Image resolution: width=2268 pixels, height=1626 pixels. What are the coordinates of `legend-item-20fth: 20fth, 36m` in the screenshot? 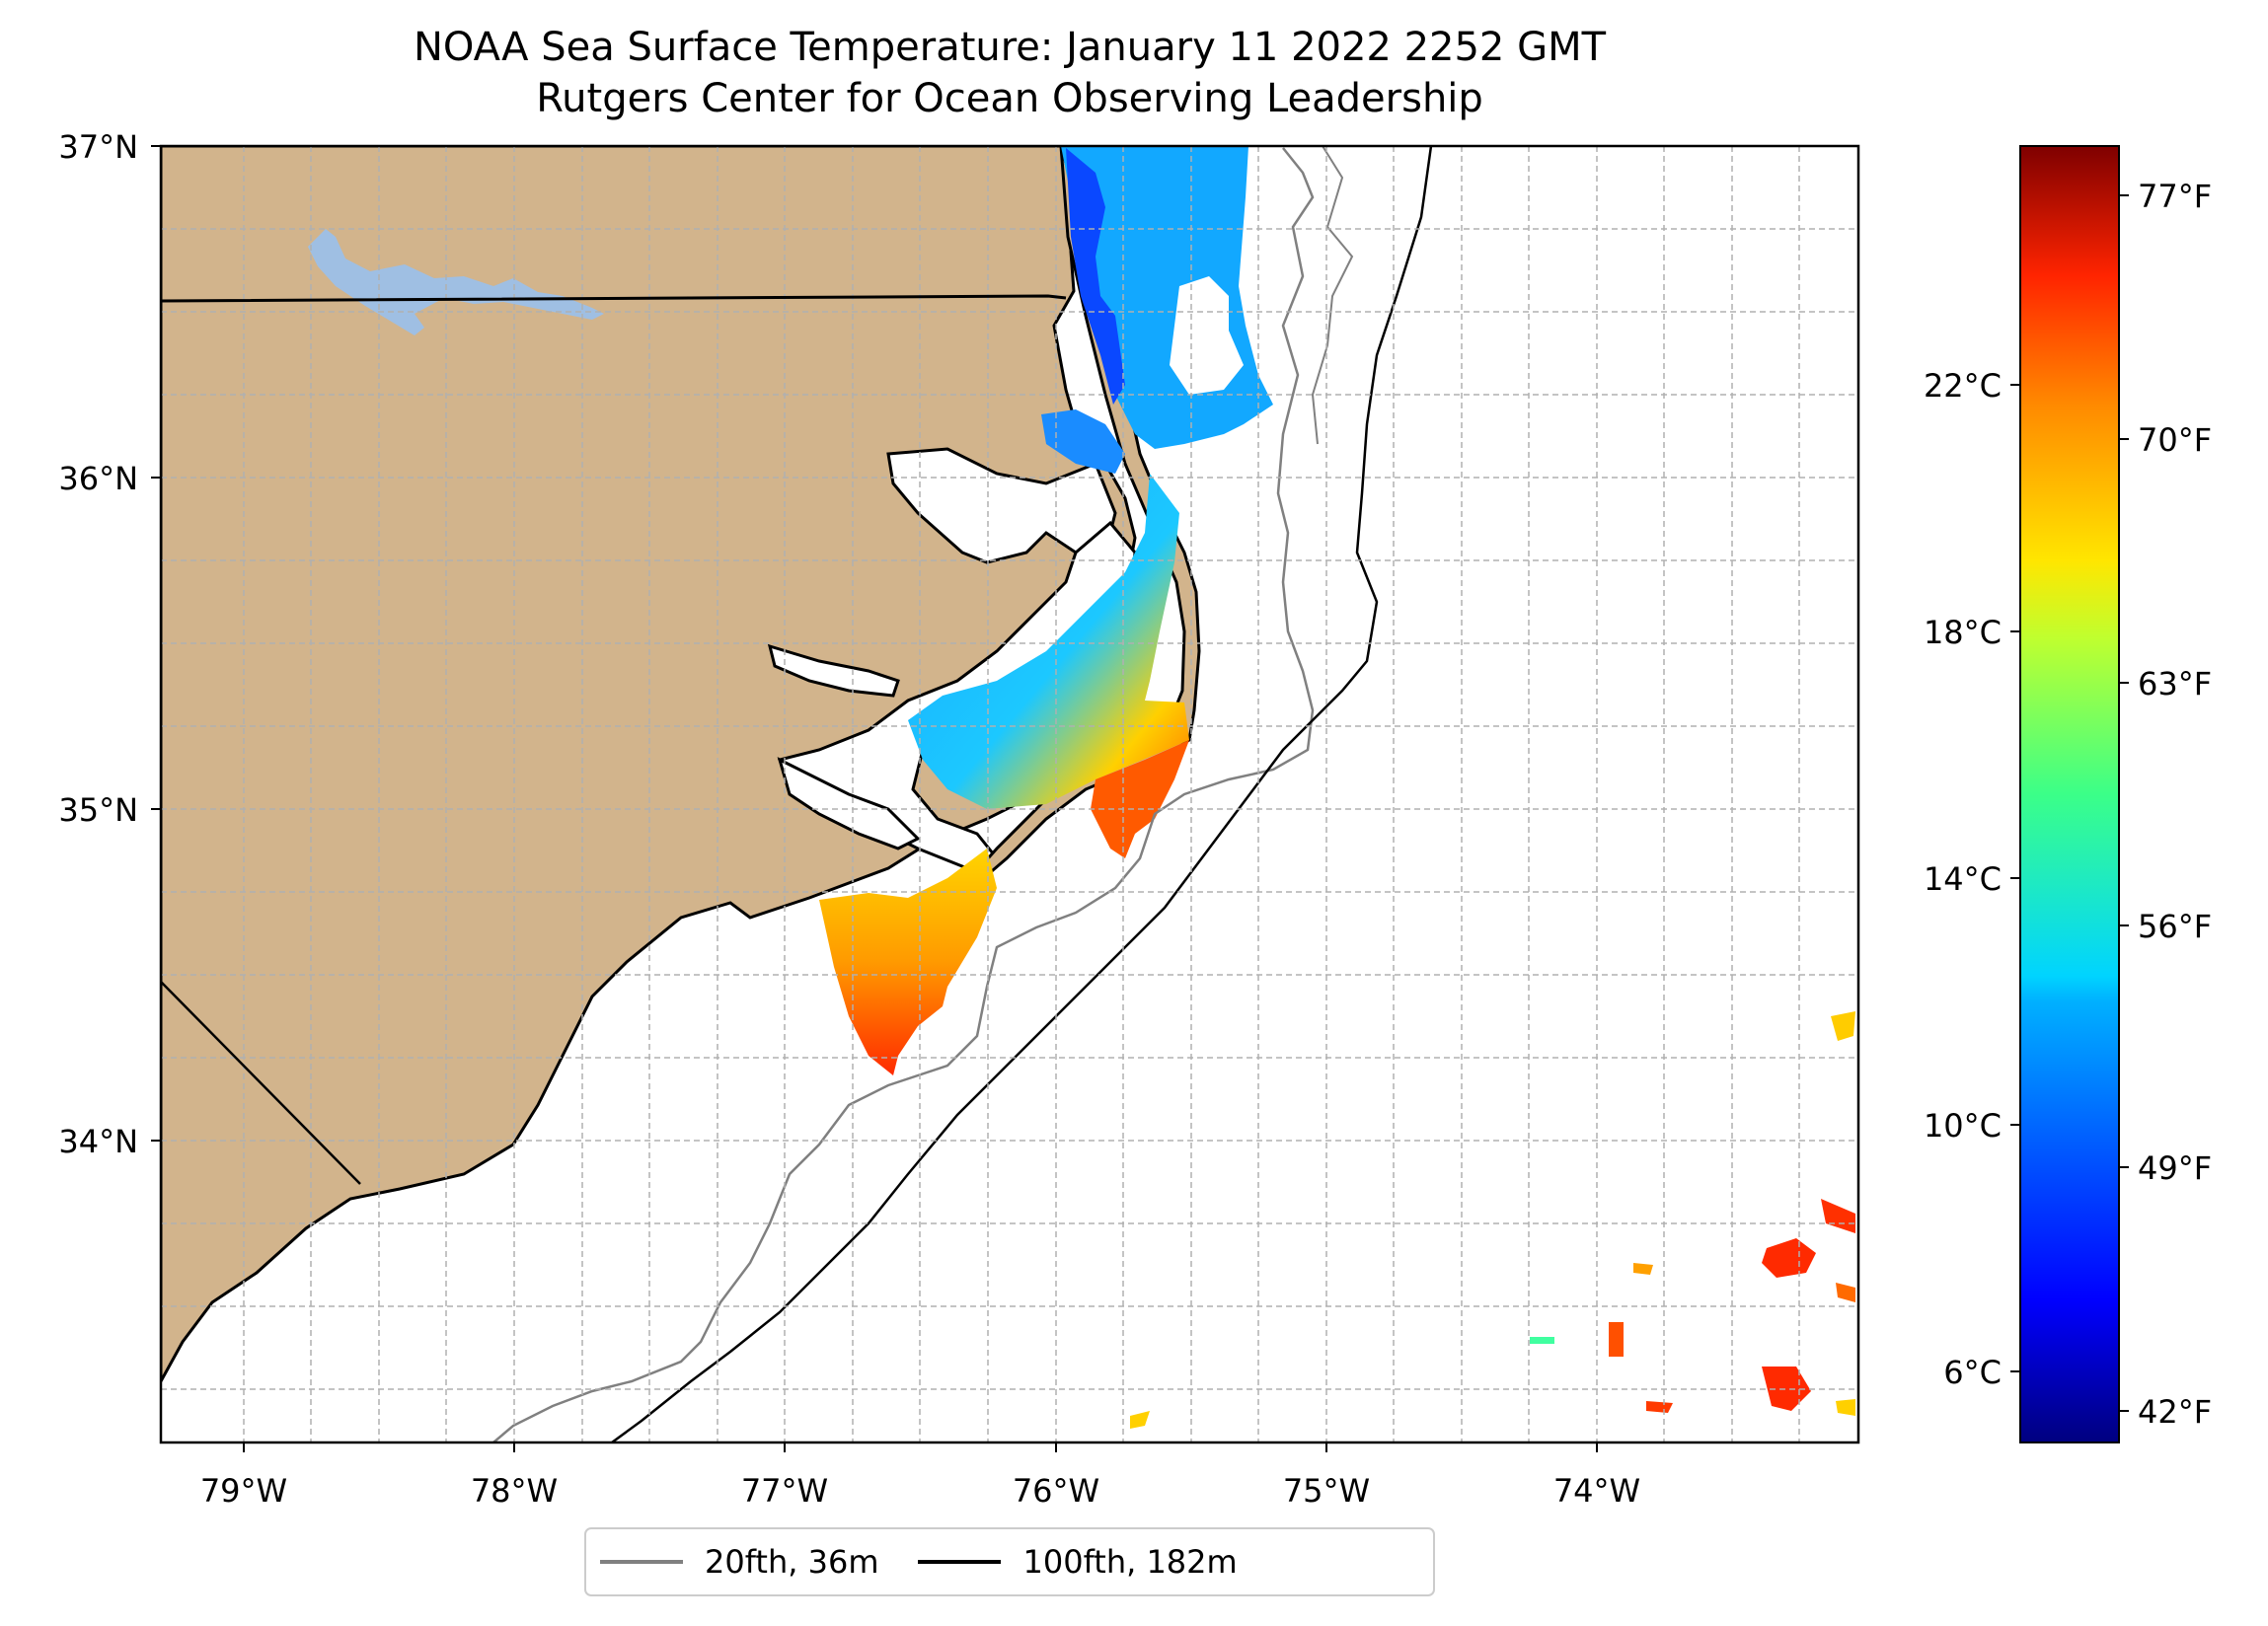 It's located at (739, 1562).